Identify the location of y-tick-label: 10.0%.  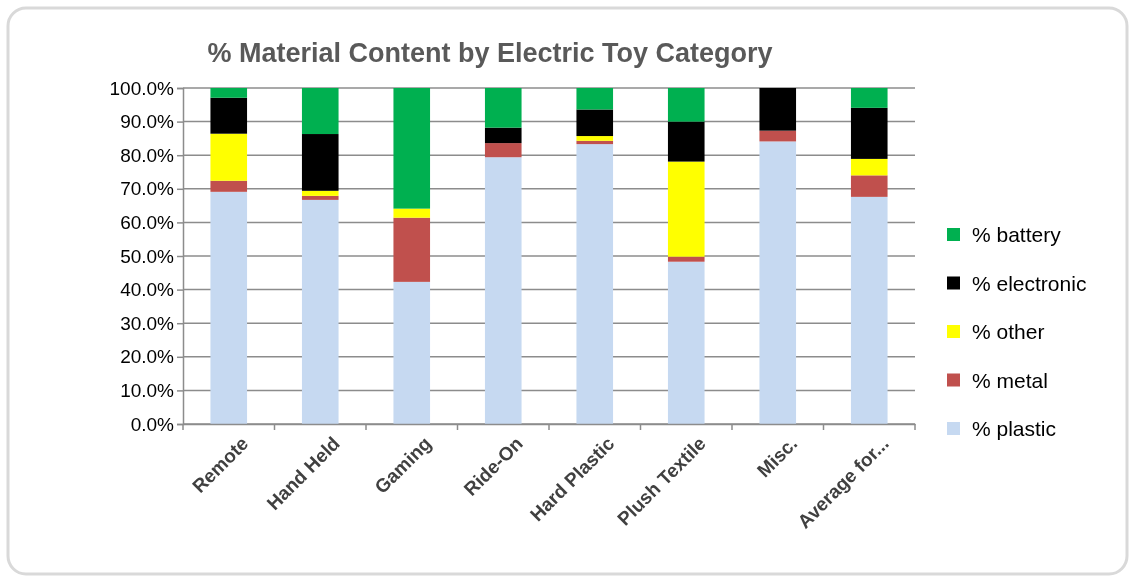
(147, 390).